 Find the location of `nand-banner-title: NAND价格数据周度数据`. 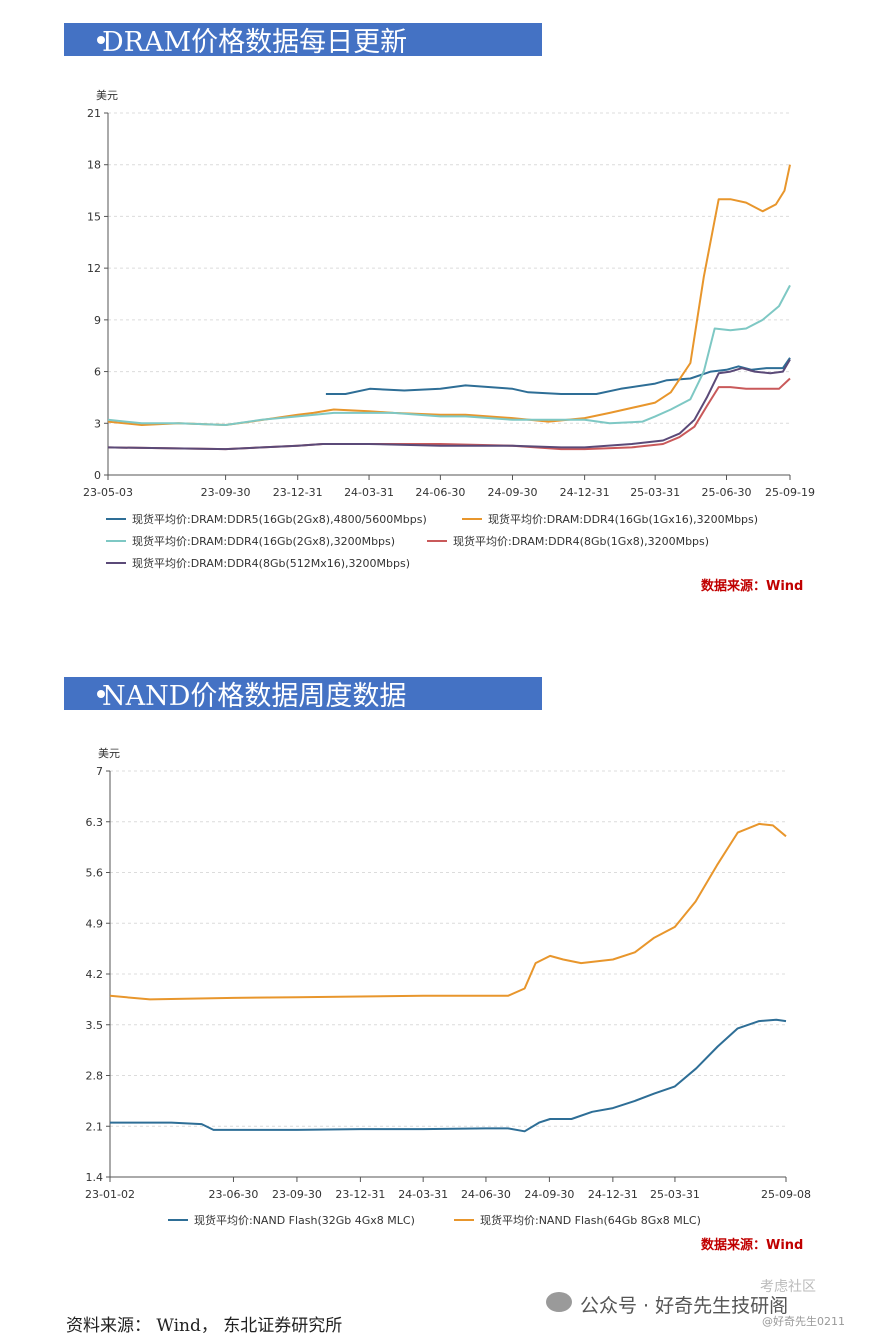

nand-banner-title: NAND价格数据周度数据 is located at coordinates (254, 696).